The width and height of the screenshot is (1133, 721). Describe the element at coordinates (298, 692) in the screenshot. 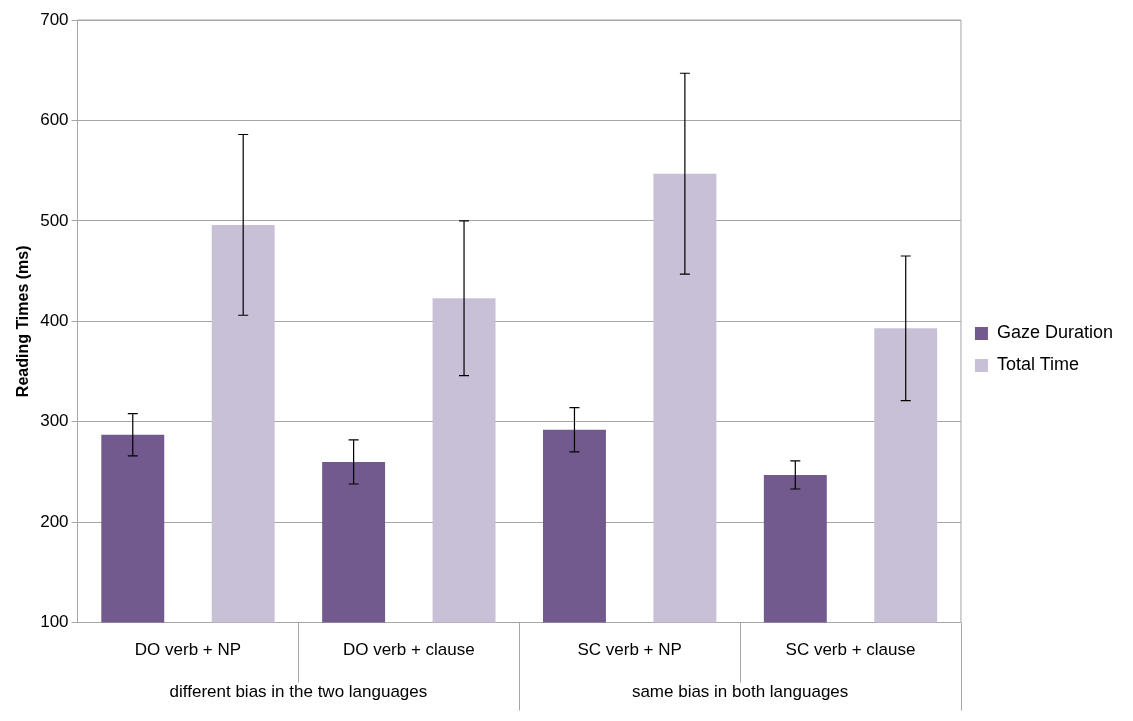

I see `text: different bias in the two languages` at that location.